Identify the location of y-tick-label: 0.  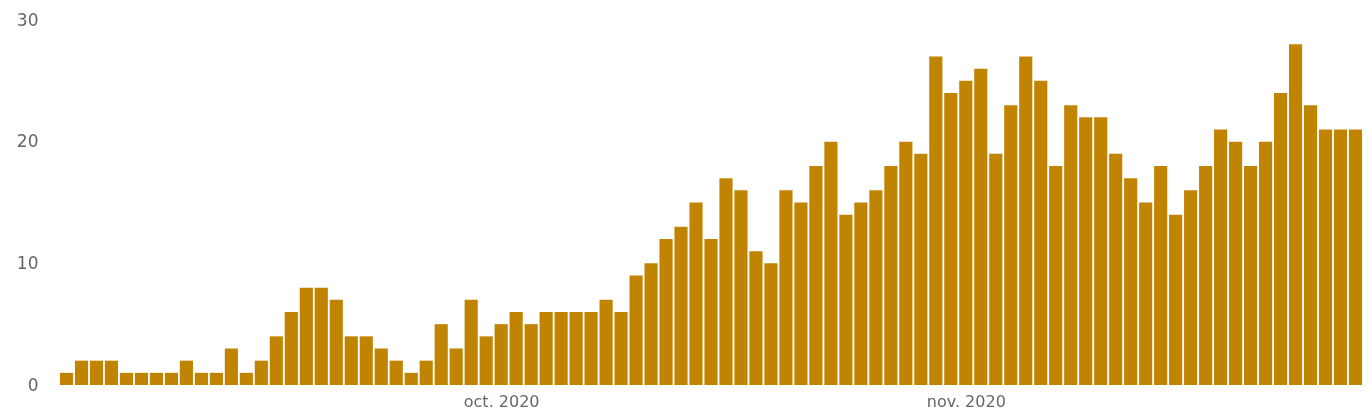
(33, 384).